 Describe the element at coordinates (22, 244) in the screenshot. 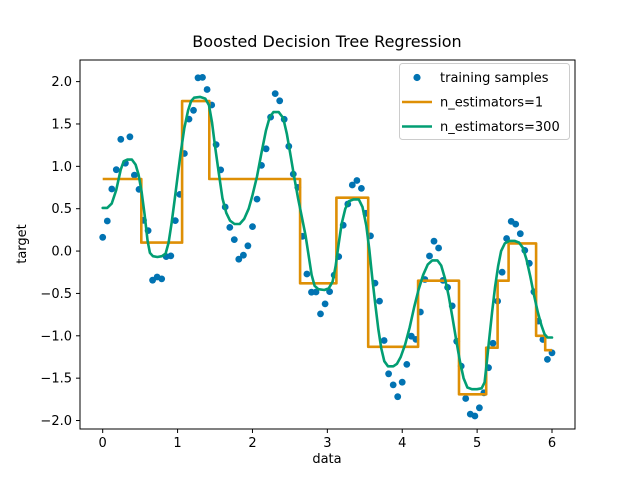

I see `y-axis-label: target` at that location.